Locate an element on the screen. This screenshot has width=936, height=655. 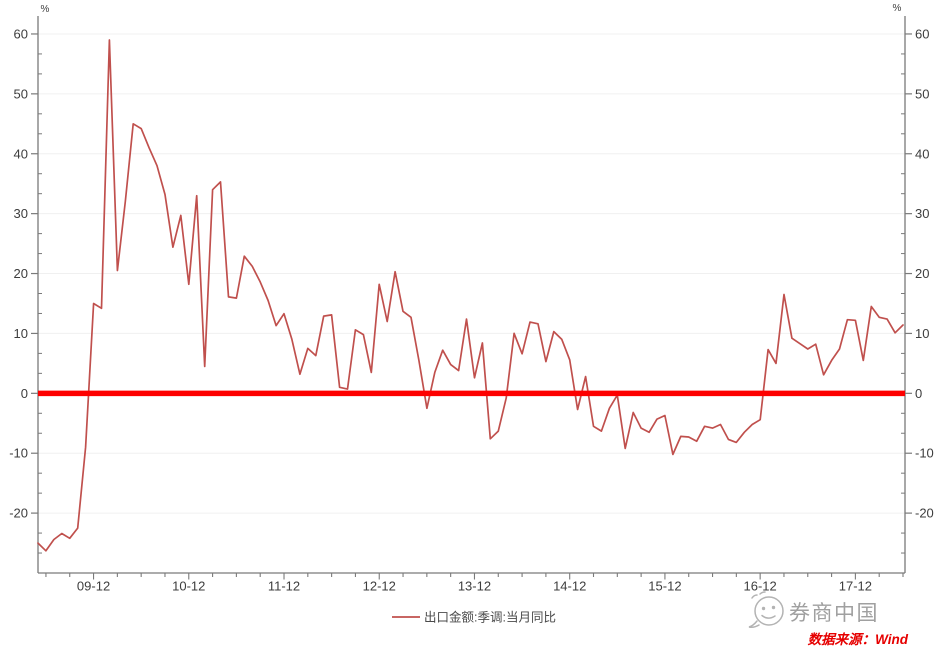
brand-logo-icon is located at coordinates (766, 609).